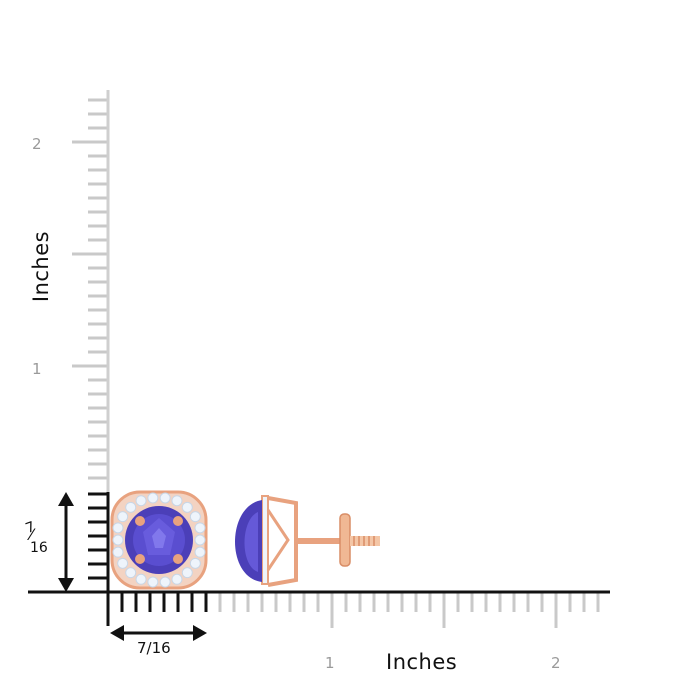  What do you see at coordinates (66, 542) in the screenshot?
I see `height-dimension-arrow` at bounding box center [66, 542].